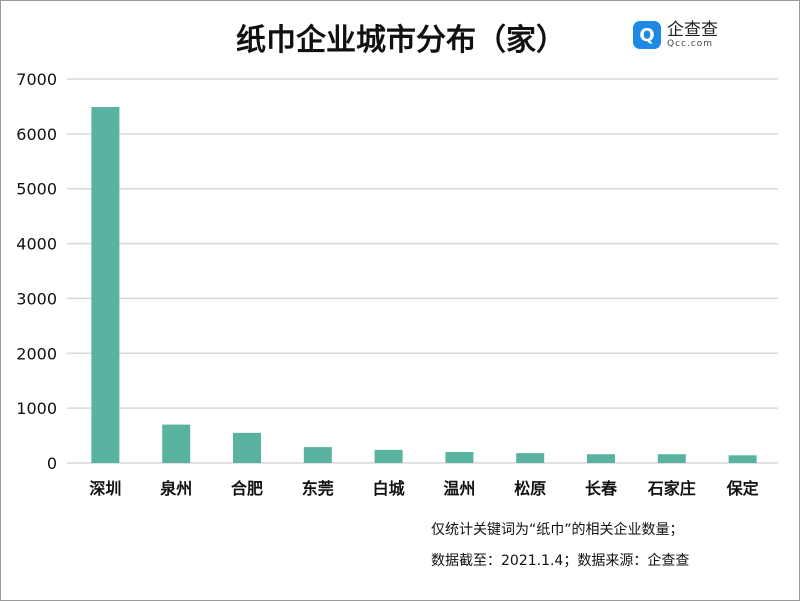  What do you see at coordinates (742, 488) in the screenshot?
I see `x-tick-label: 保定` at bounding box center [742, 488].